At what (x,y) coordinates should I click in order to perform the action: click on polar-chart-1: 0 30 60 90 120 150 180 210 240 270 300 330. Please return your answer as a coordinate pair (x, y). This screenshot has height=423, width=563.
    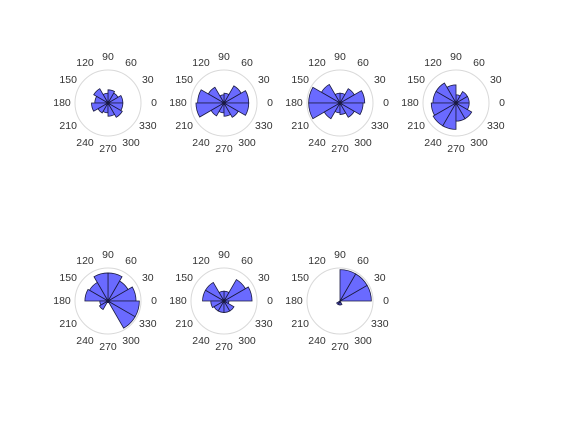
    Looking at the image, I should click on (105, 103).